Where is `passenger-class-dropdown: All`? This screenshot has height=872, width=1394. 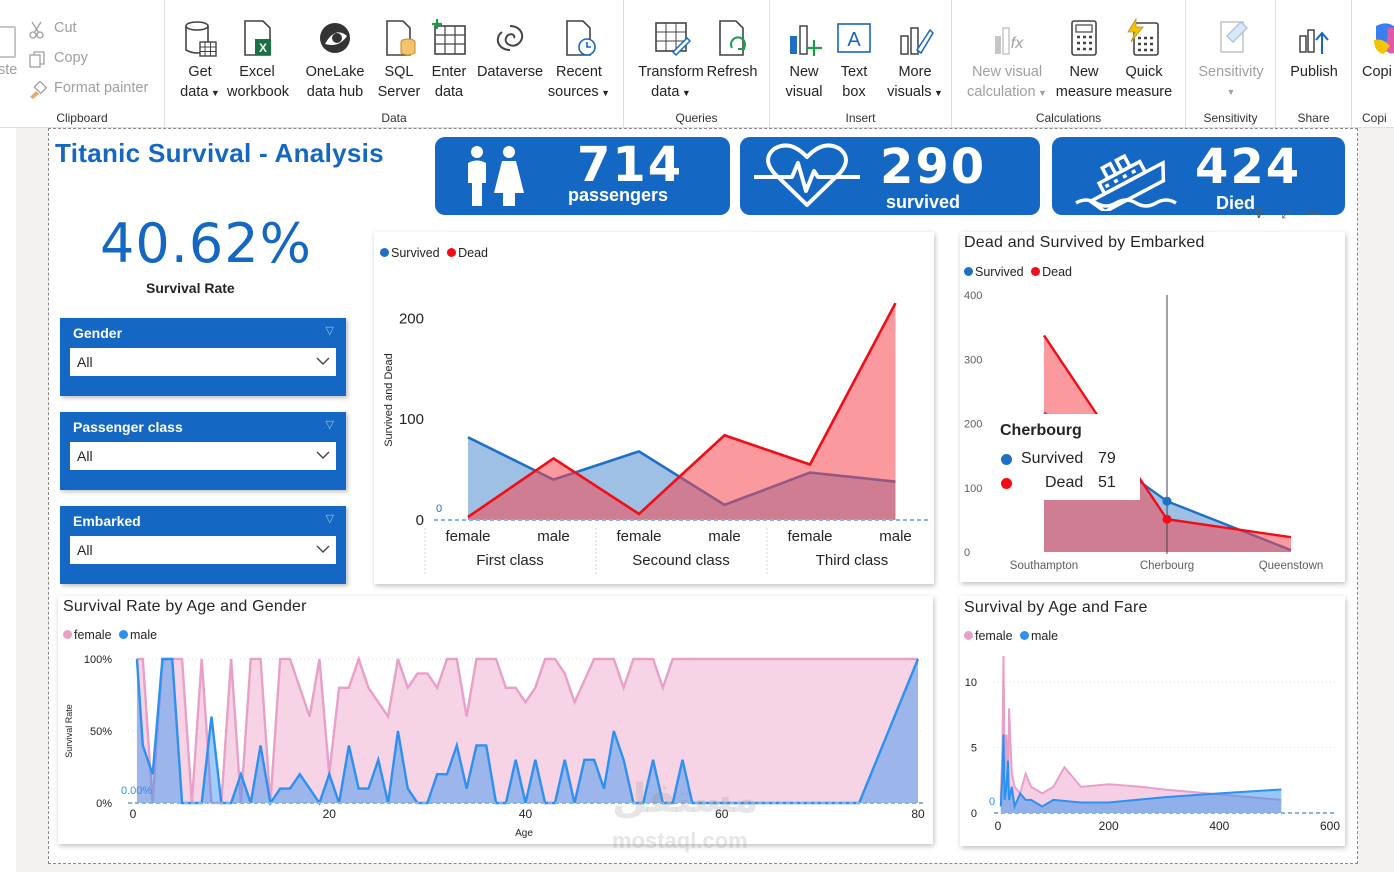
passenger-class-dropdown: All is located at coordinates (203, 456).